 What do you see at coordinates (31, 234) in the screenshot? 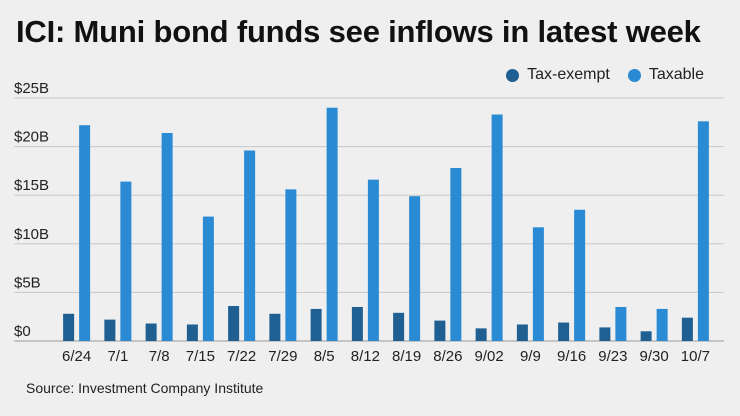
I see `y-tick-label: $10B` at bounding box center [31, 234].